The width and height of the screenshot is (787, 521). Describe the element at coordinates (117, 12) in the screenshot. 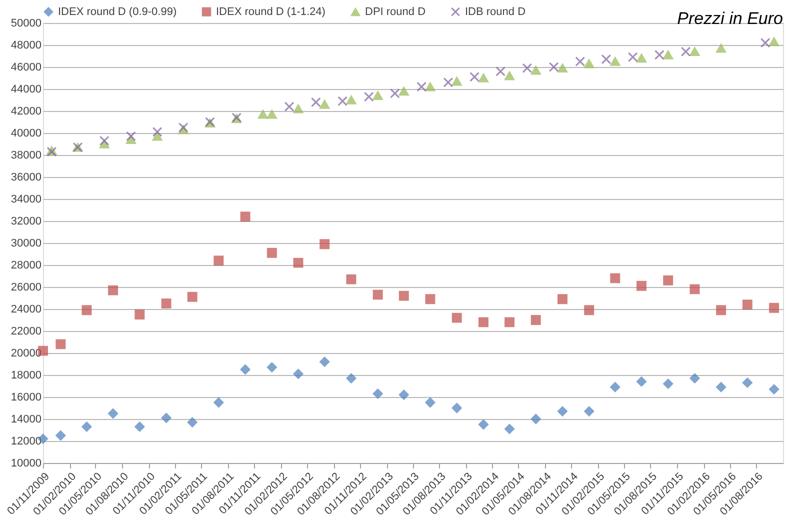

I see `legend-label: IDEX round D (0.9-0.99)` at that location.